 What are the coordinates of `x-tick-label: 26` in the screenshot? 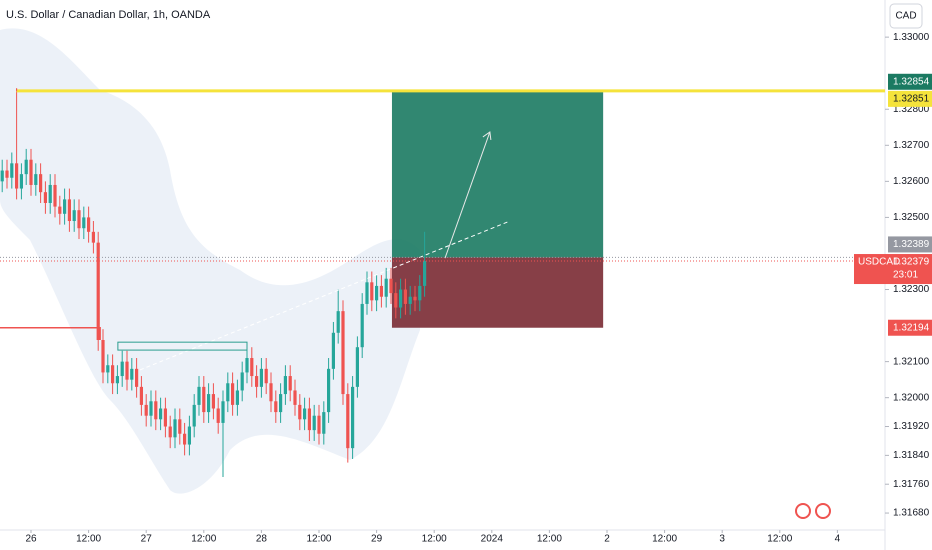 It's located at (31, 539).